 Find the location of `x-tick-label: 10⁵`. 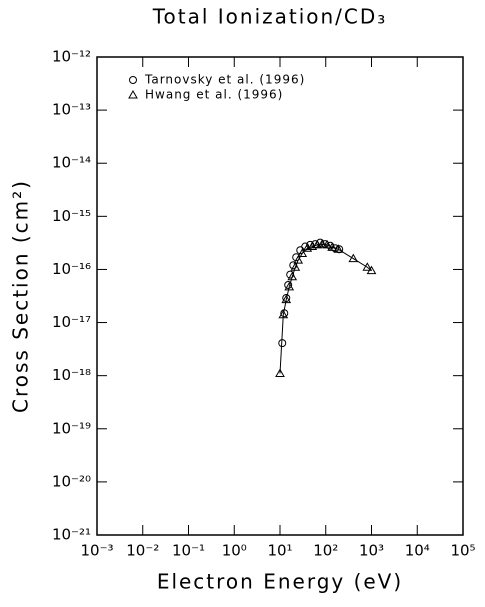

x-tick-label: 10⁵ is located at coordinates (462, 551).